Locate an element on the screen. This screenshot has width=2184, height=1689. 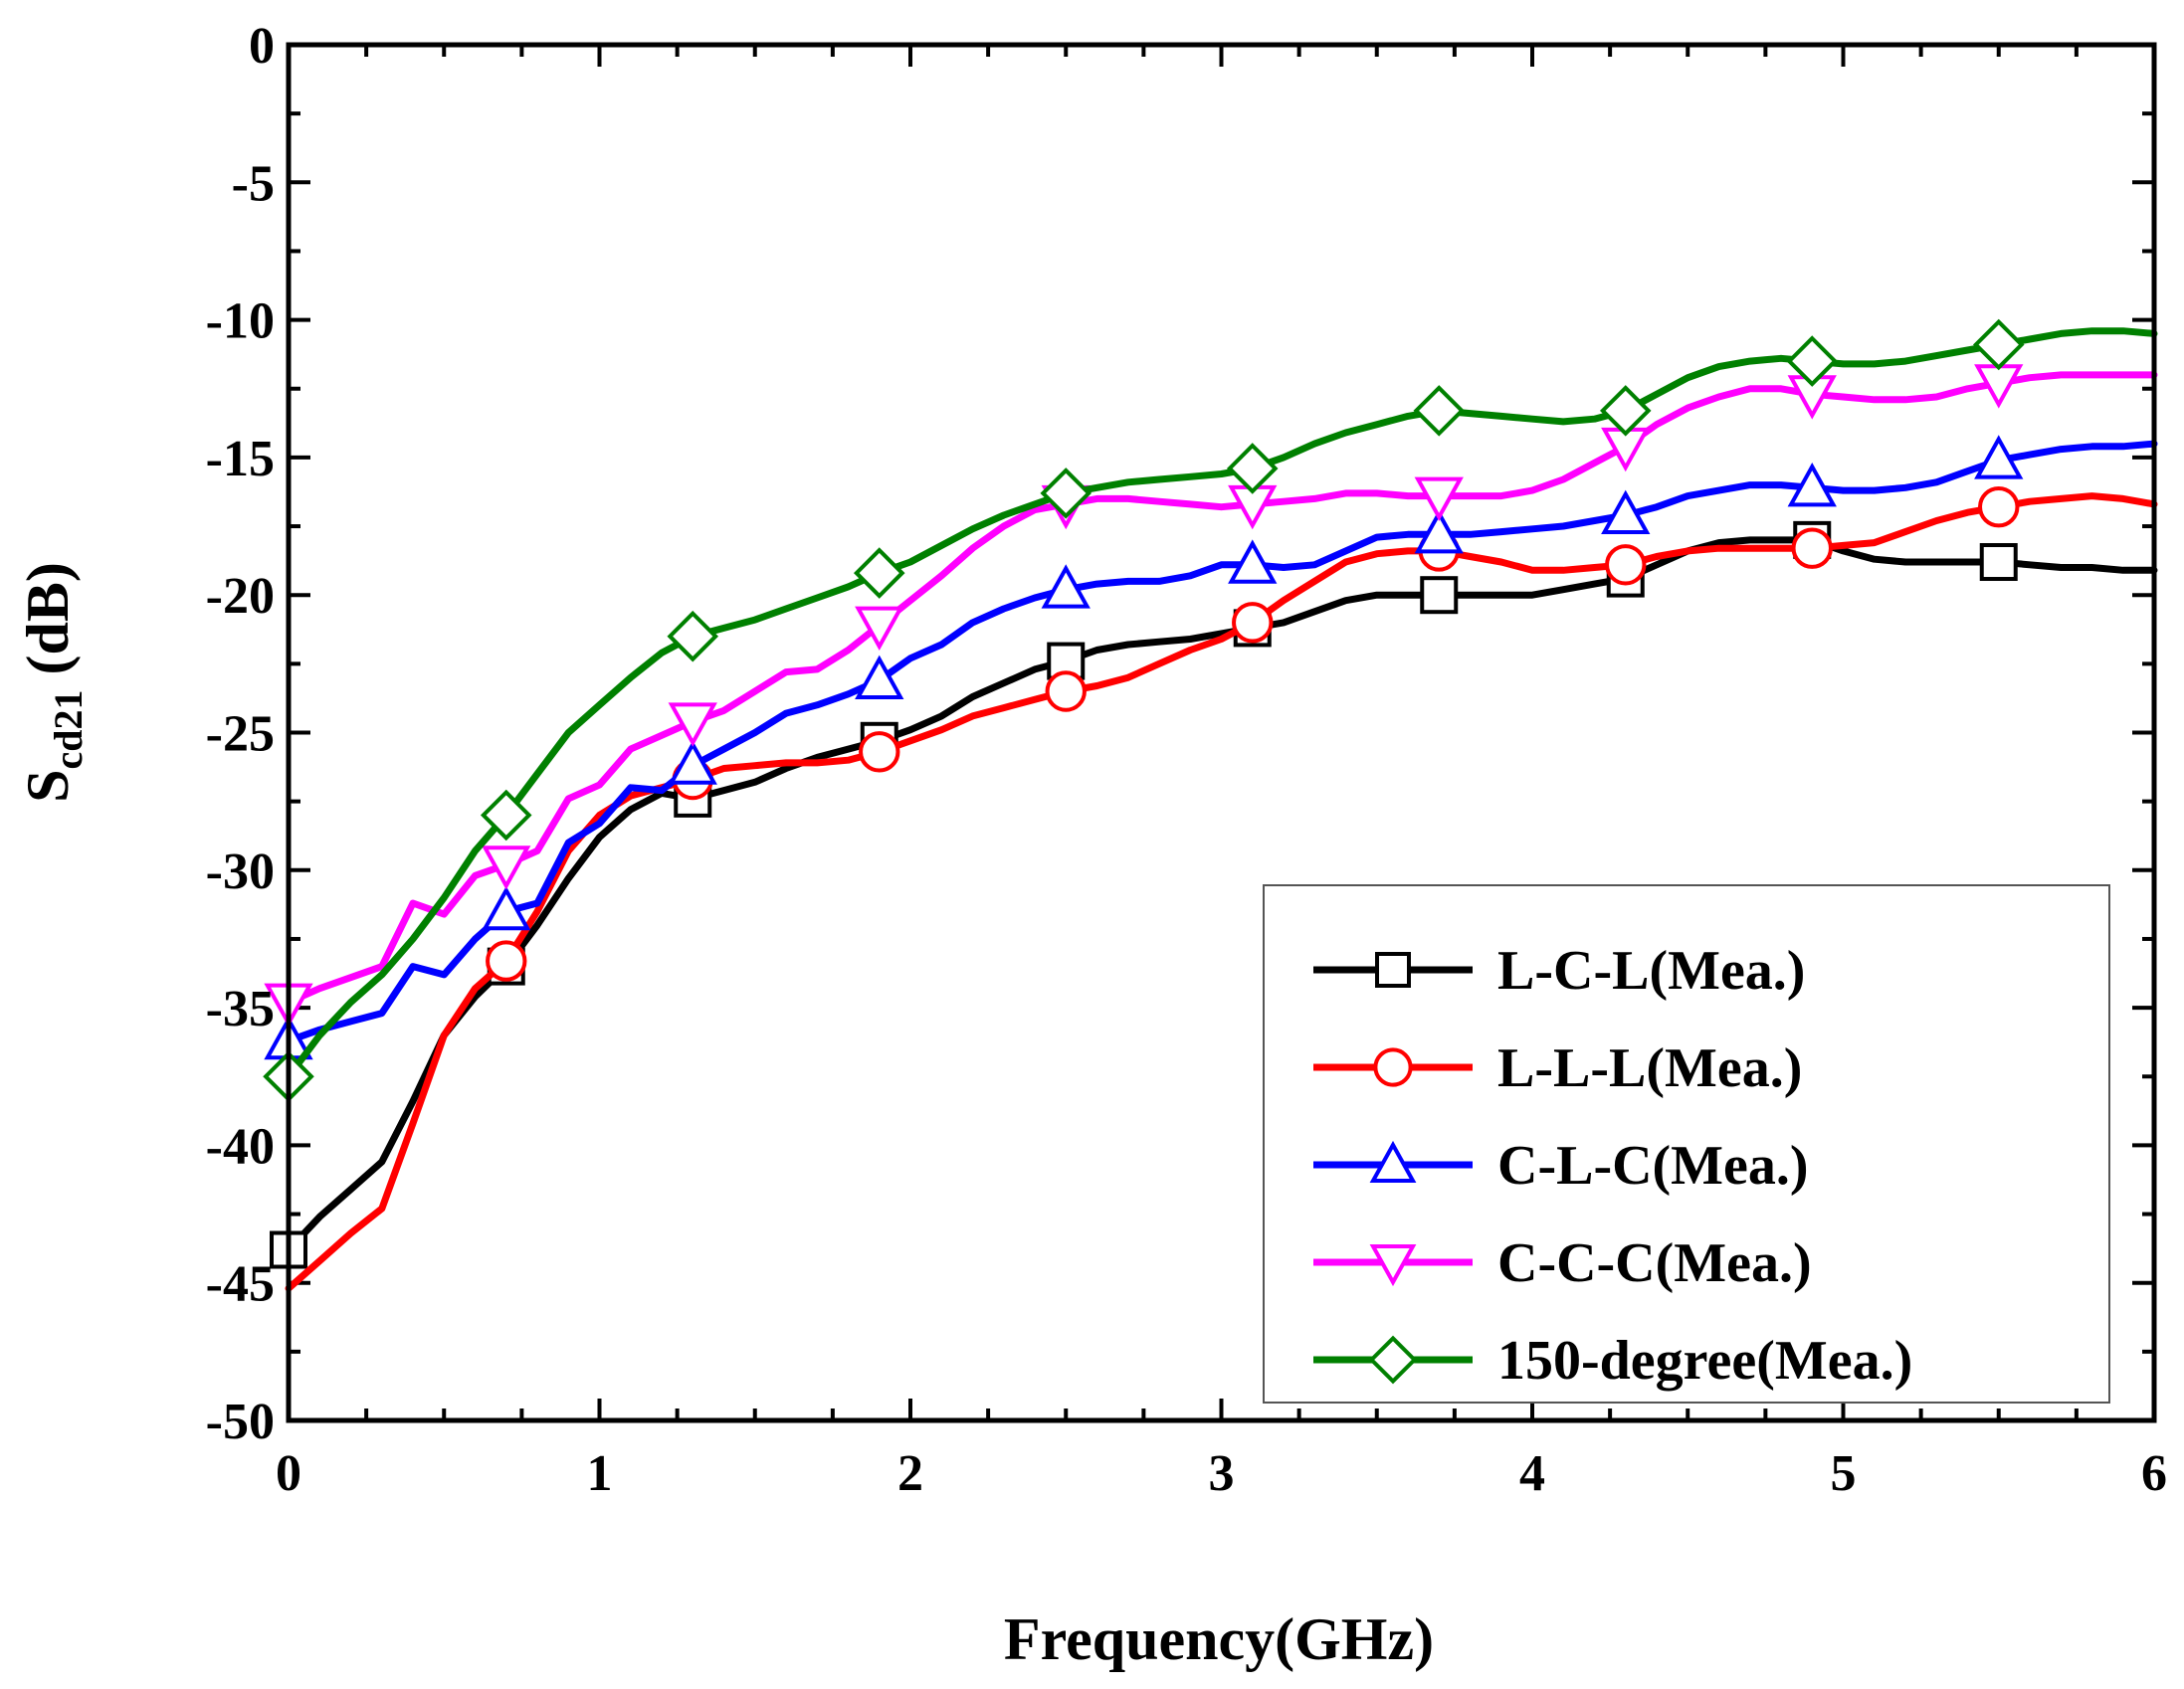
x-tick-label: 4 is located at coordinates (1532, 1473).